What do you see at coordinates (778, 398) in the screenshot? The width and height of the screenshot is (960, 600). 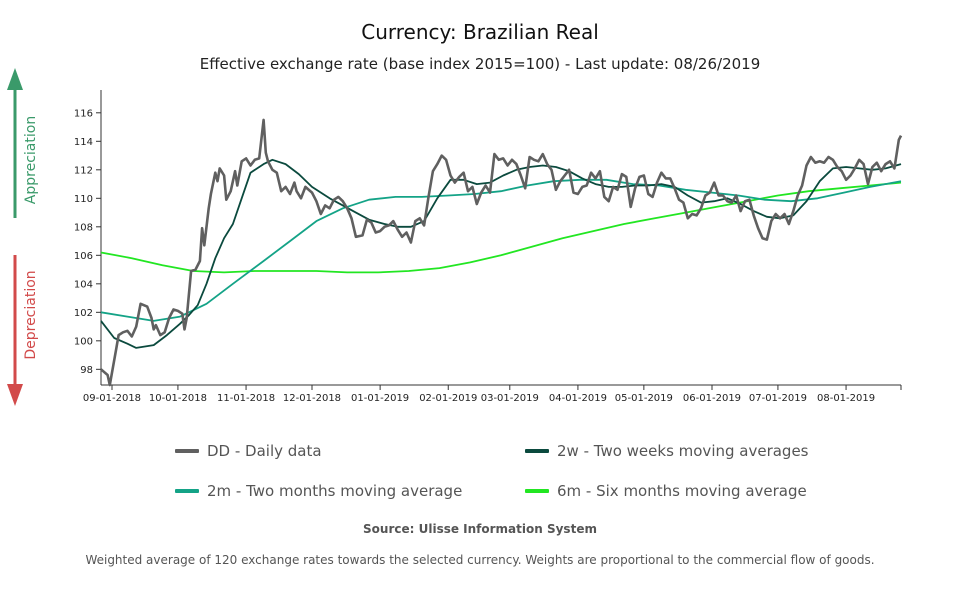 I see `x-tick-label: 07-01-2019` at bounding box center [778, 398].